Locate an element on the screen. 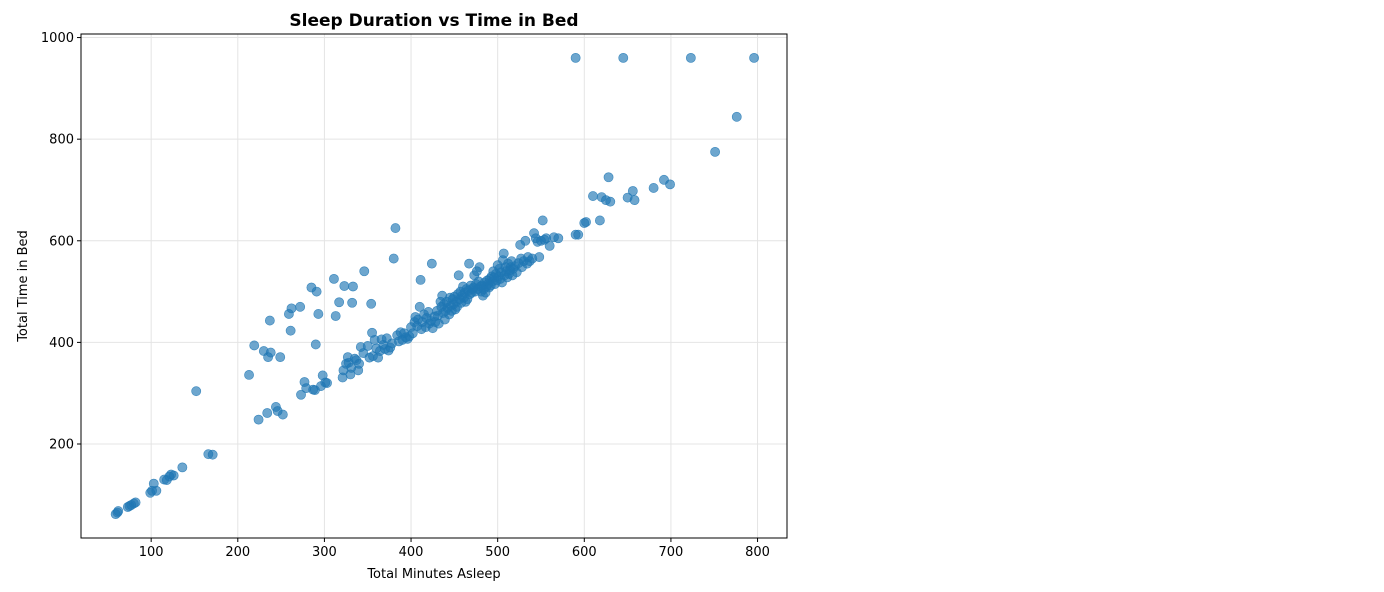  x-tick-label: 600 is located at coordinates (584, 552).